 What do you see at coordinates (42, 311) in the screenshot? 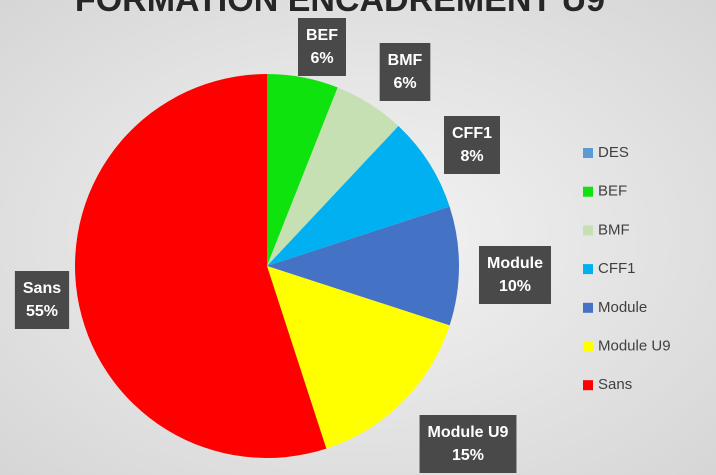
I see `label-value: 55%` at bounding box center [42, 311].